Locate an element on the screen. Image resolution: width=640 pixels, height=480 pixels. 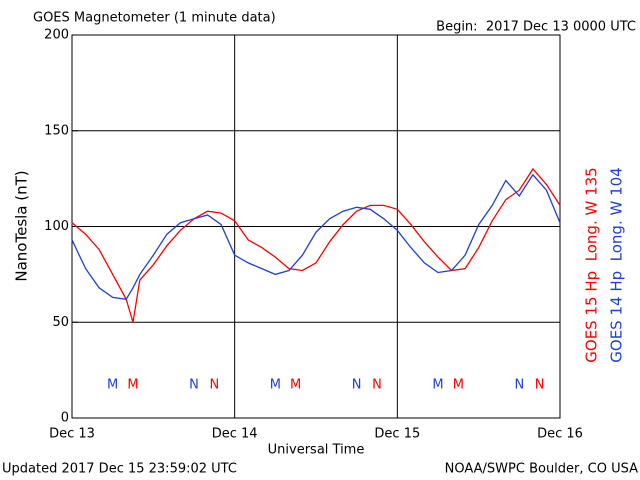
x-axis-label: Universal Time is located at coordinates (316, 450).